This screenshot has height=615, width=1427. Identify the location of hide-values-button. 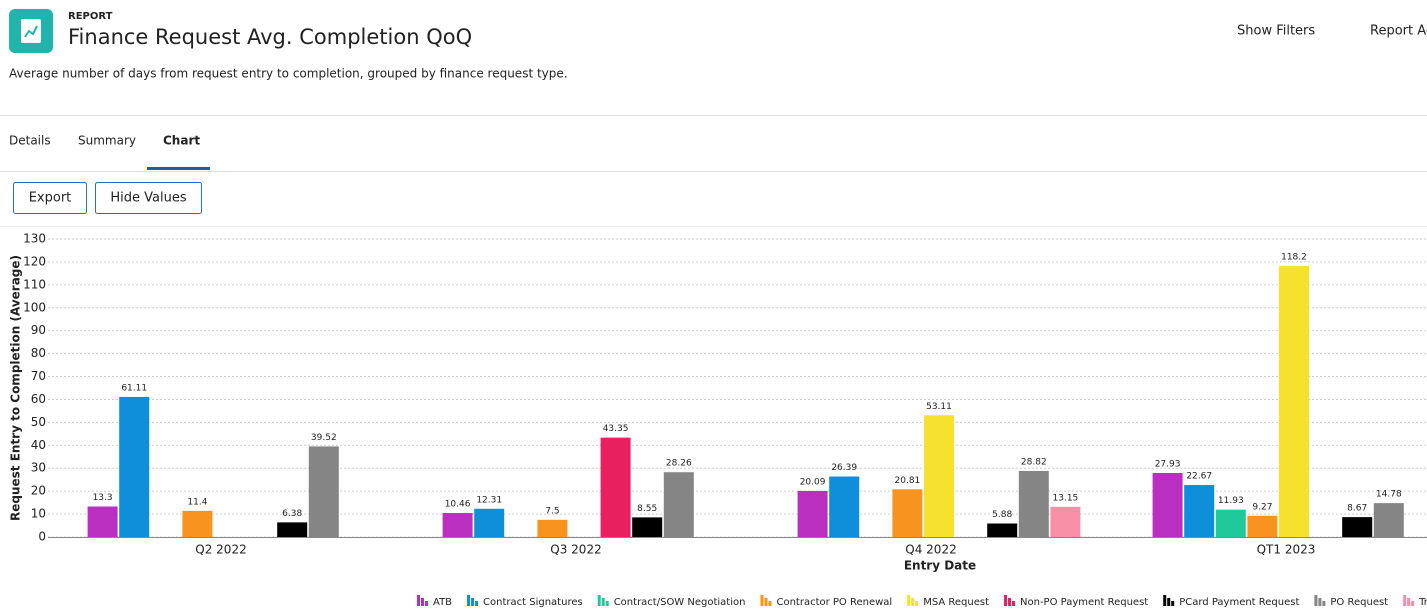
(148, 198).